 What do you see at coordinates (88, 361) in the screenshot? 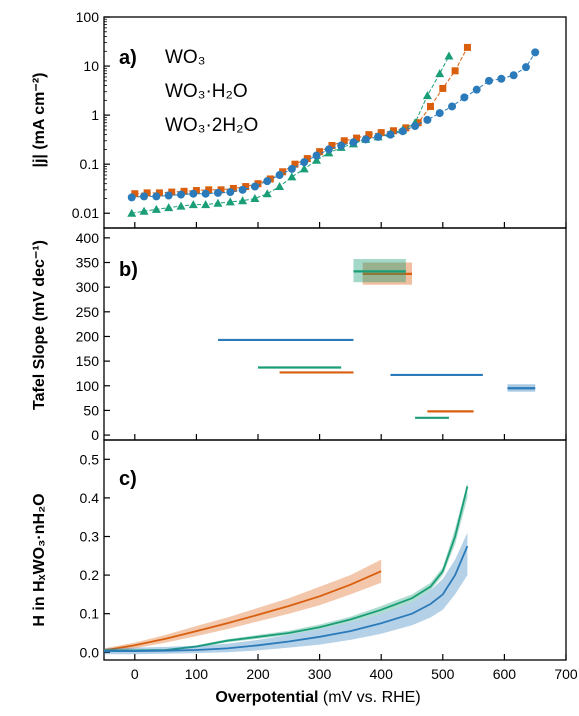
I see `panel-b-ytick-label: 150` at bounding box center [88, 361].